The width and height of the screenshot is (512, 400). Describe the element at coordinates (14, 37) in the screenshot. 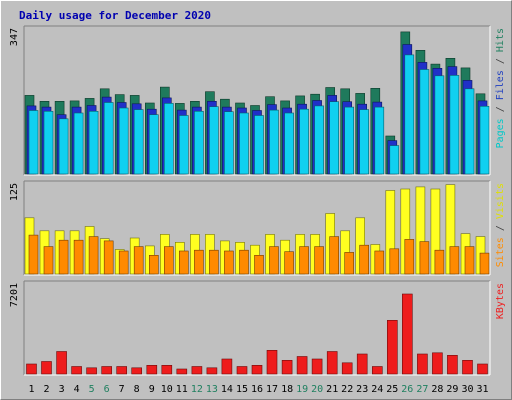

I see `panel-hits-max-label: 347` at that location.